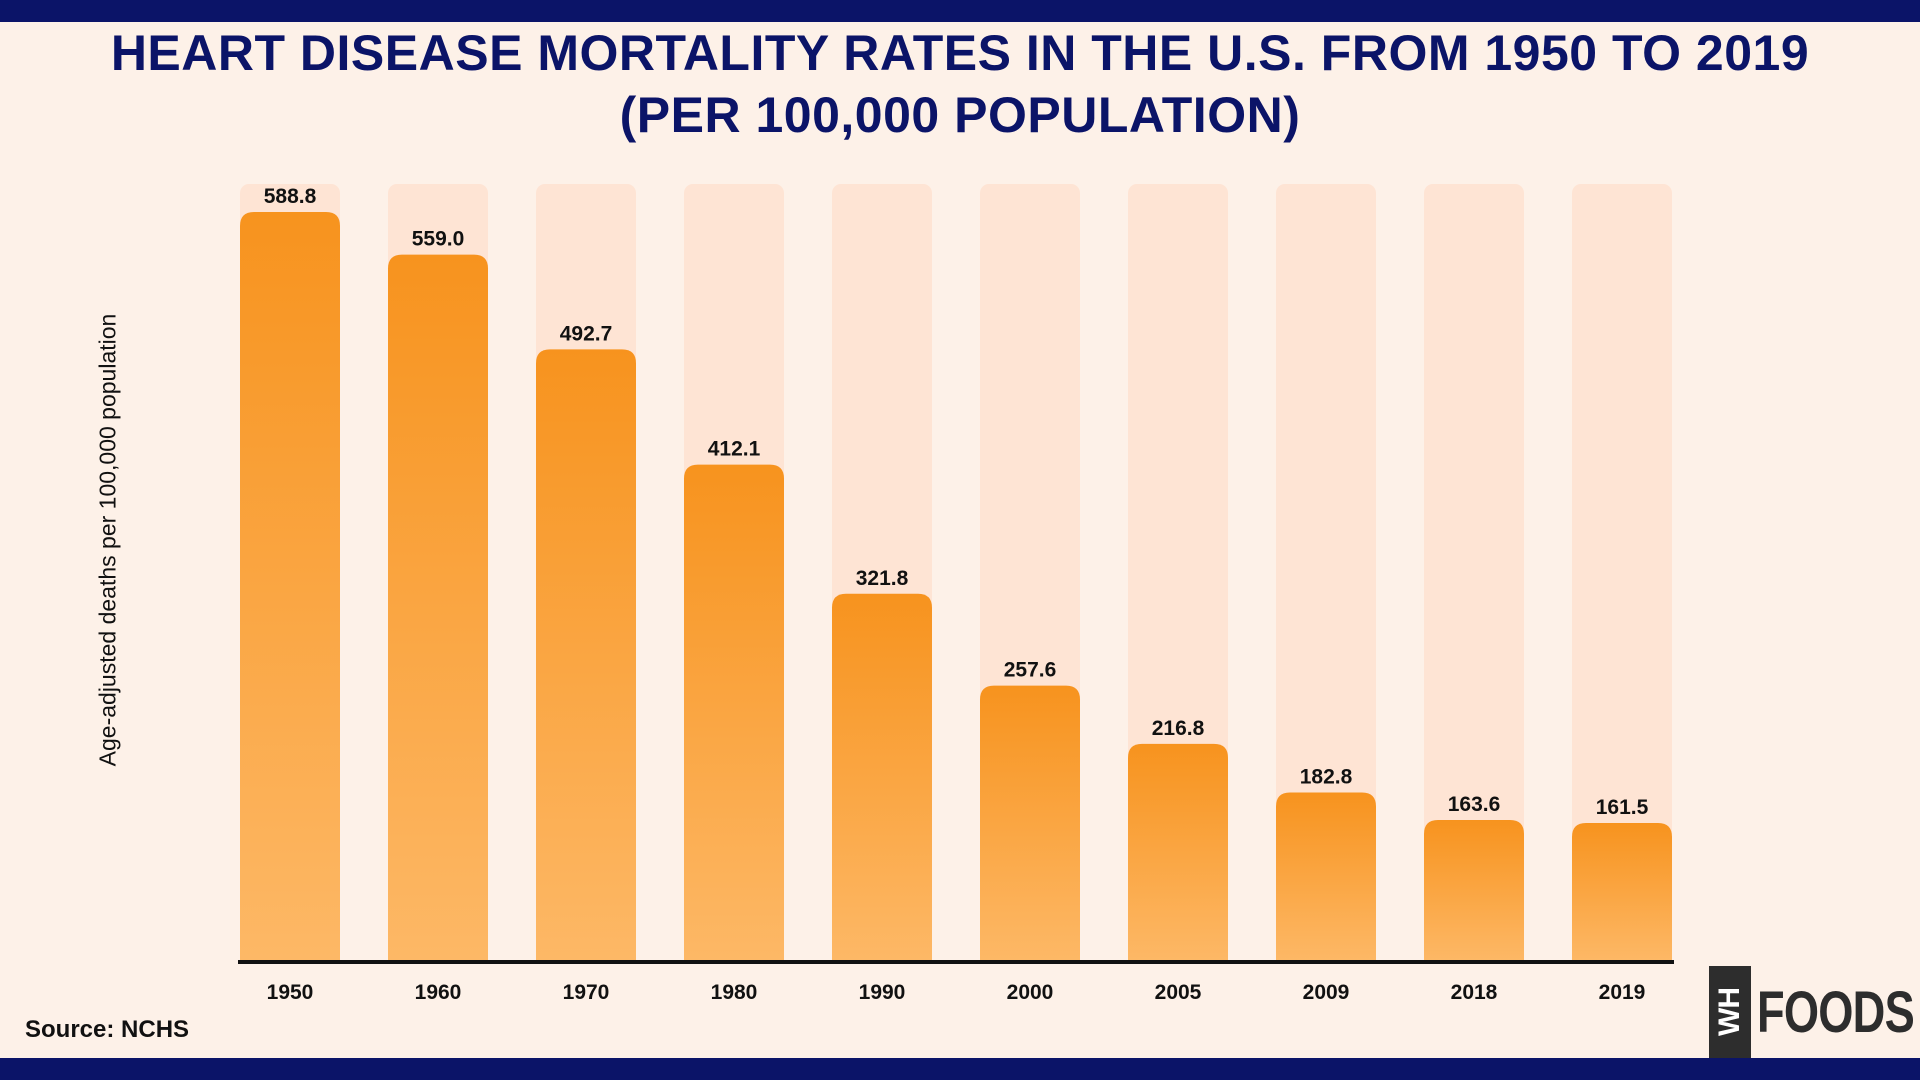 This screenshot has width=1920, height=1080. What do you see at coordinates (960, 11) in the screenshot?
I see `top-band` at bounding box center [960, 11].